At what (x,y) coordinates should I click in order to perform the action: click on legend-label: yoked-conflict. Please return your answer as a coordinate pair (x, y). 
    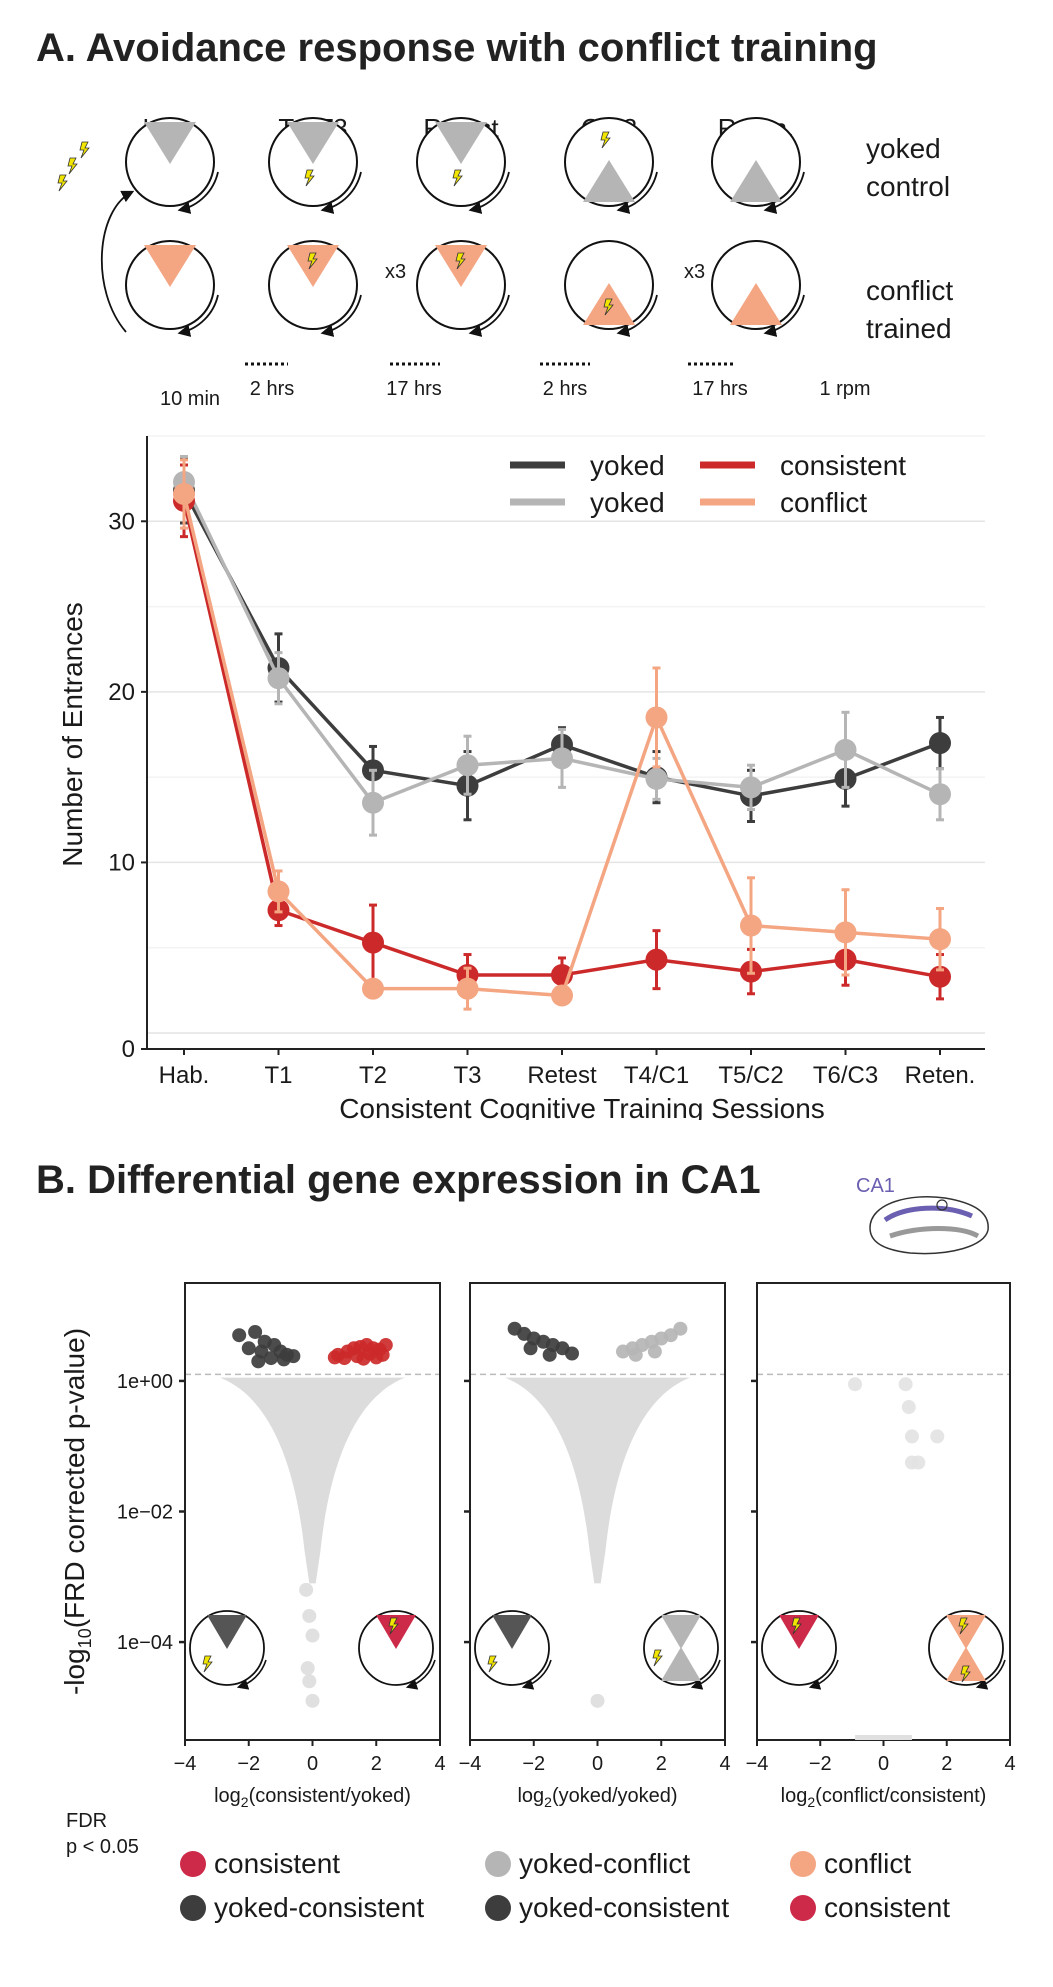
    Looking at the image, I should click on (605, 1863).